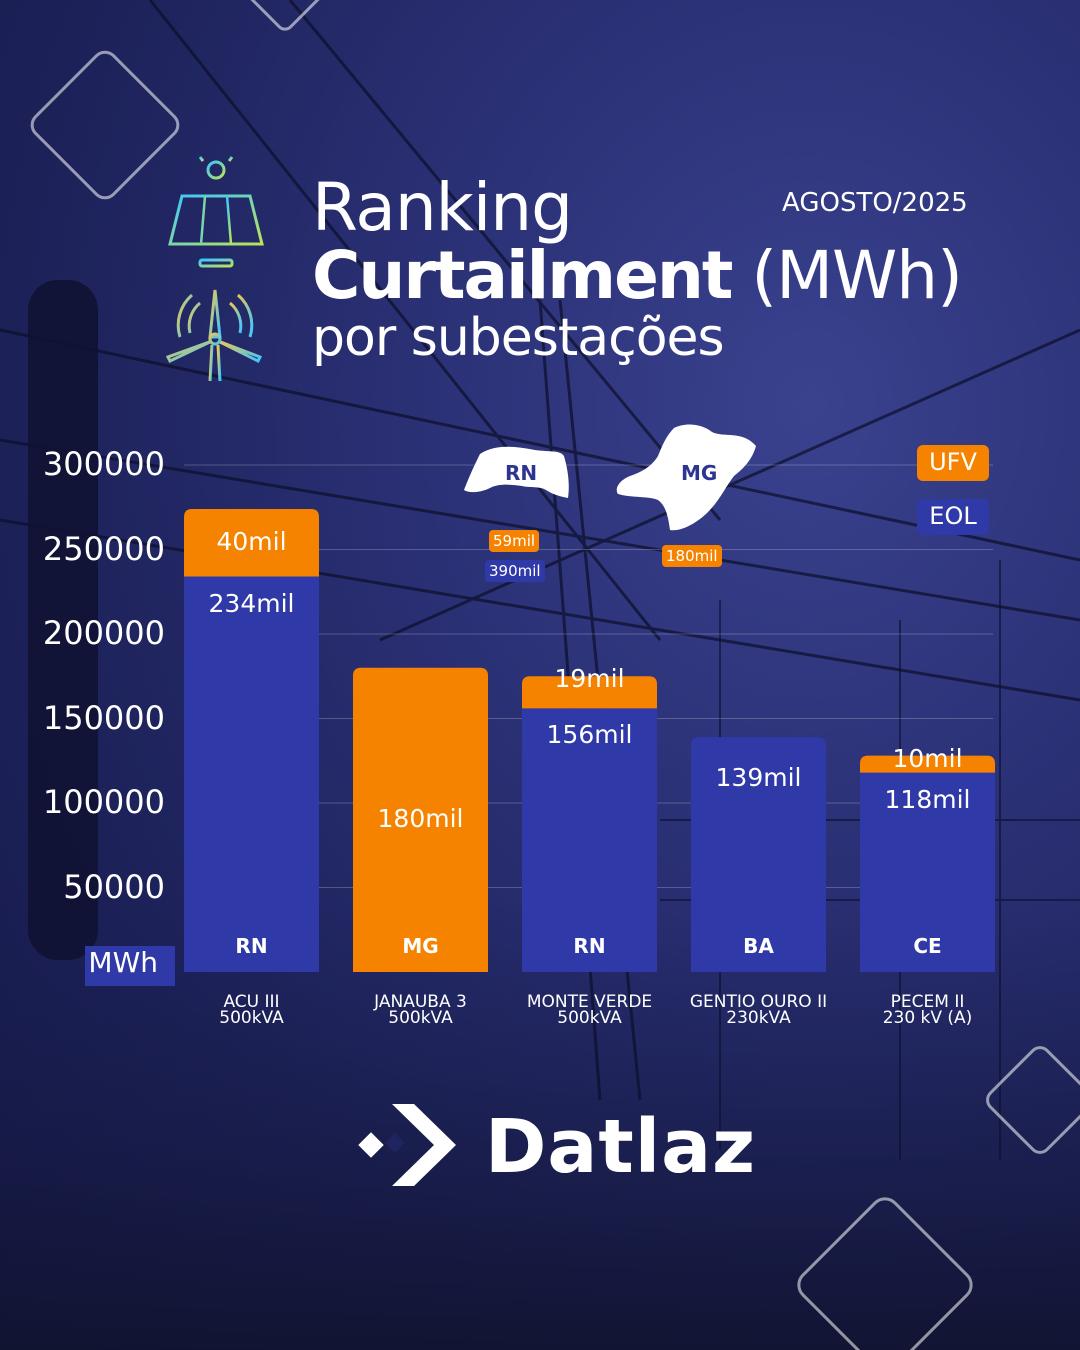 The width and height of the screenshot is (1080, 1350). Describe the element at coordinates (758, 778) in the screenshot. I see `bar-label-eol: 139mil` at that location.